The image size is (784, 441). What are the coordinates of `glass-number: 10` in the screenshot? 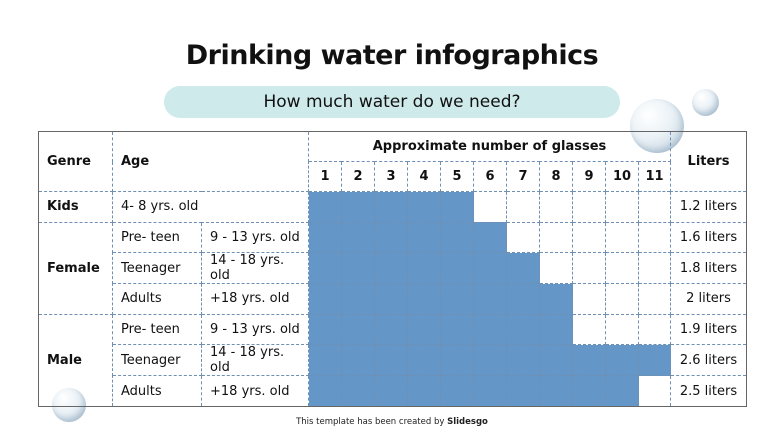 It's located at (622, 176).